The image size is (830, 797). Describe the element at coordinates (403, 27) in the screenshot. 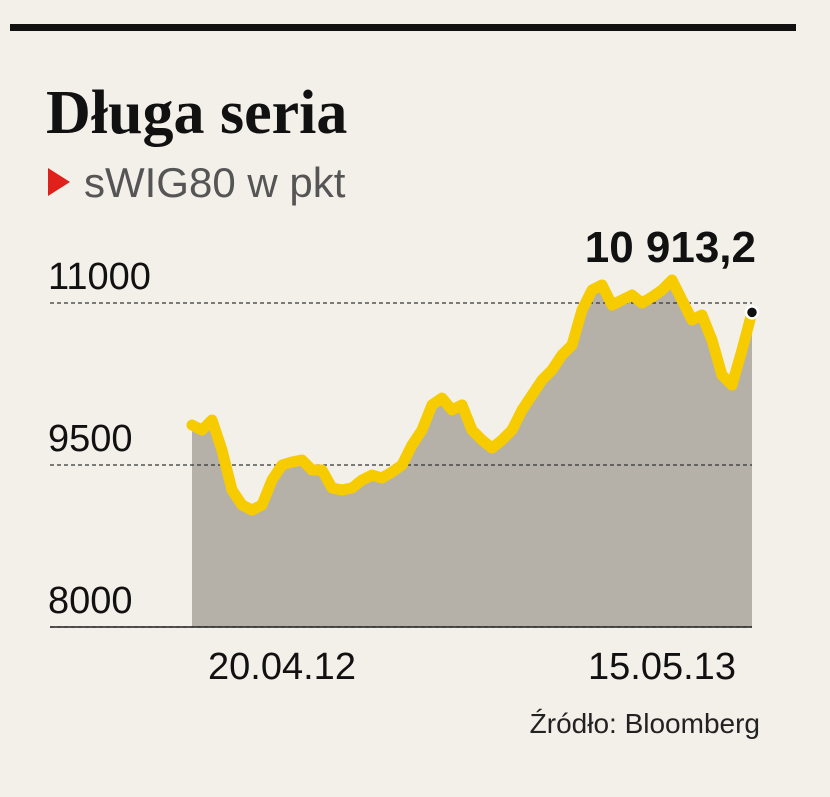

I see `top-rule` at that location.